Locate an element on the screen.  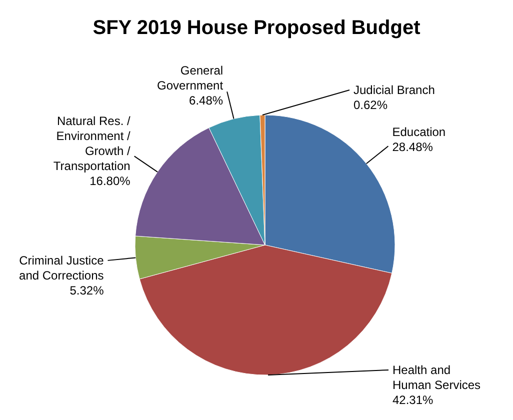
data-label: 0.62% is located at coordinates (371, 105).